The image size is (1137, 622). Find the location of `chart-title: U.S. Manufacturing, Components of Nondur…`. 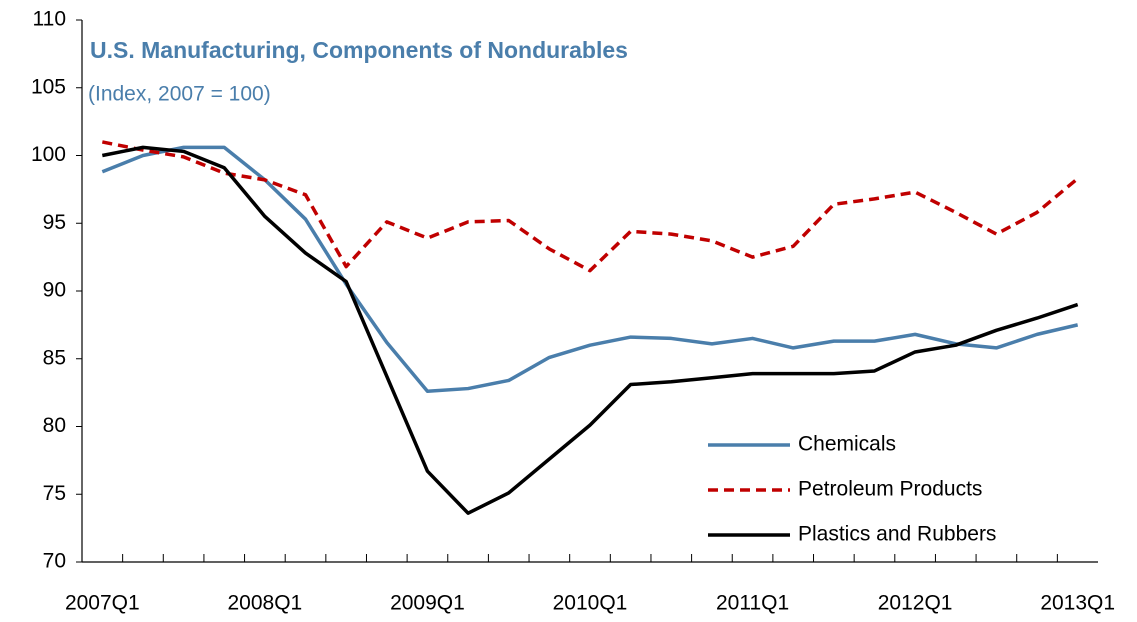

chart-title: U.S. Manufacturing, Components of Nondur… is located at coordinates (359, 50).